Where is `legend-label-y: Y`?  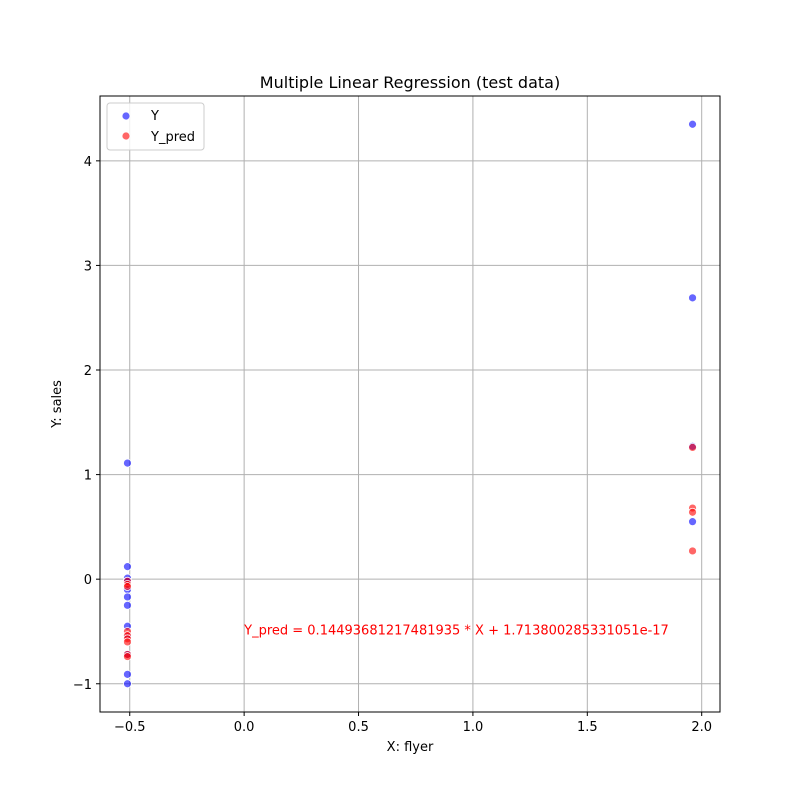
legend-label-y: Y is located at coordinates (154, 116).